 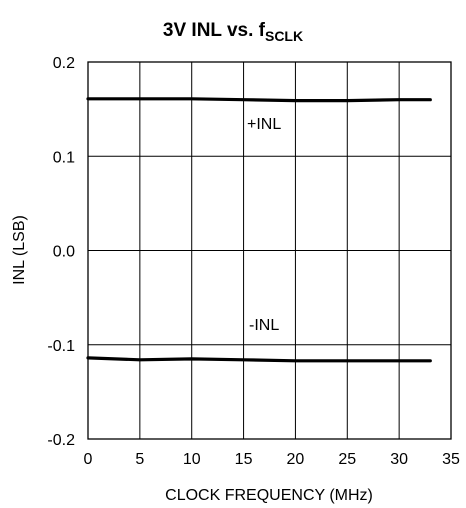 What do you see at coordinates (64, 252) in the screenshot?
I see `y-tick-label: 0.0` at bounding box center [64, 252].